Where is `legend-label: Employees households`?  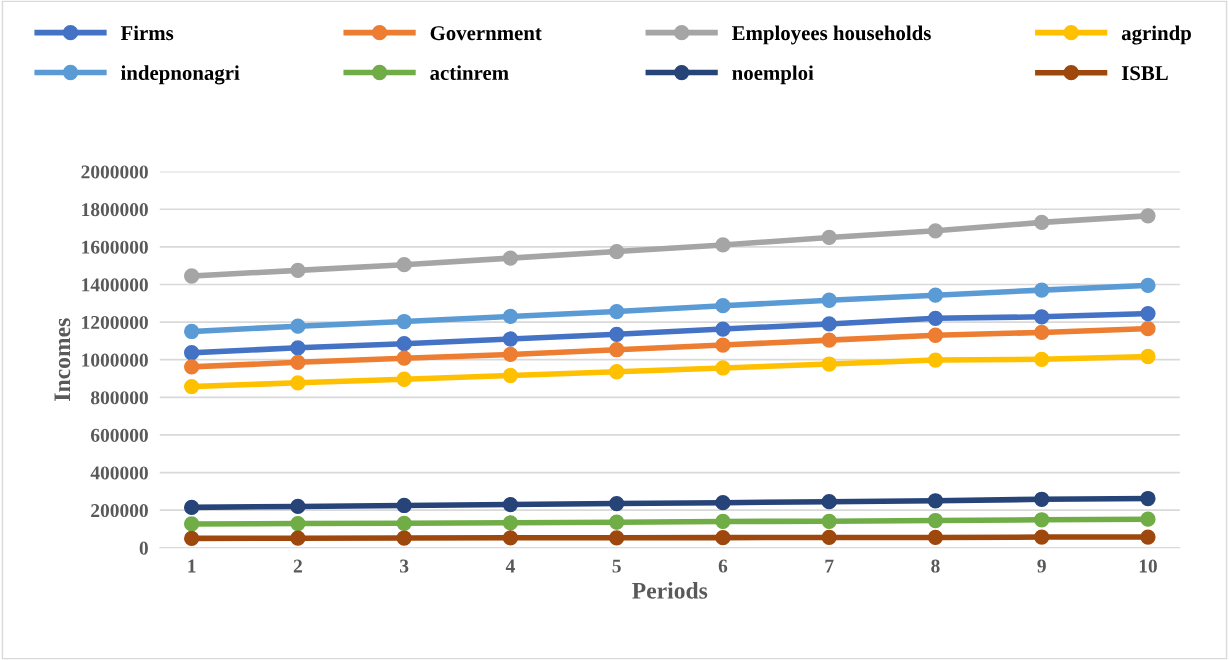
legend-label: Employees households is located at coordinates (831, 35).